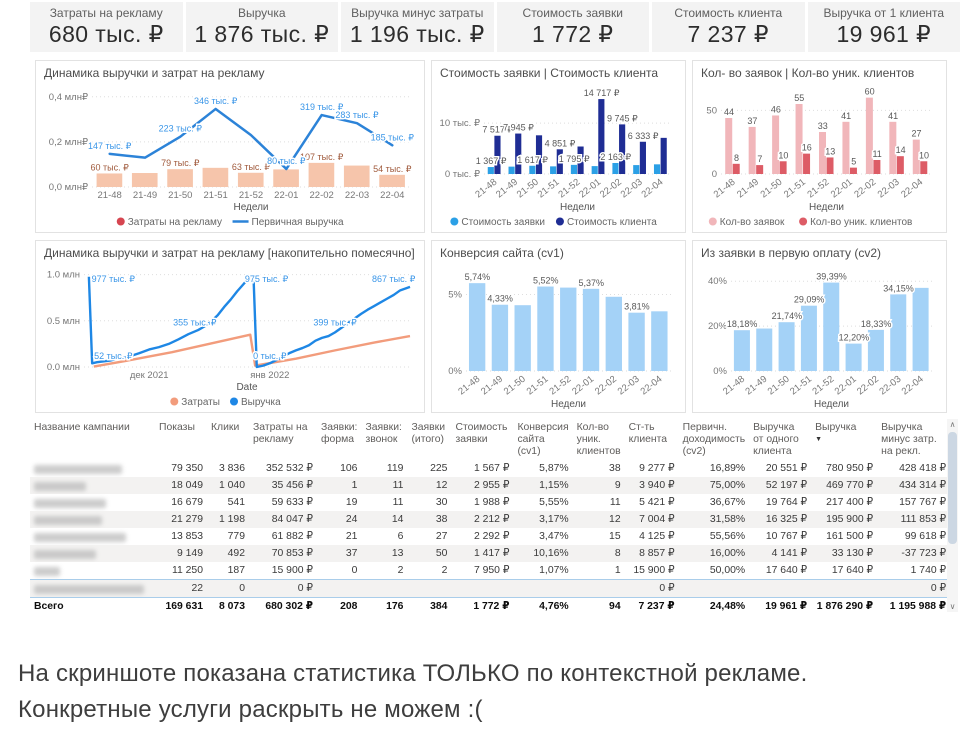  Describe the element at coordinates (441, 502) in the screenshot. I see `table-cell: 30` at that location.